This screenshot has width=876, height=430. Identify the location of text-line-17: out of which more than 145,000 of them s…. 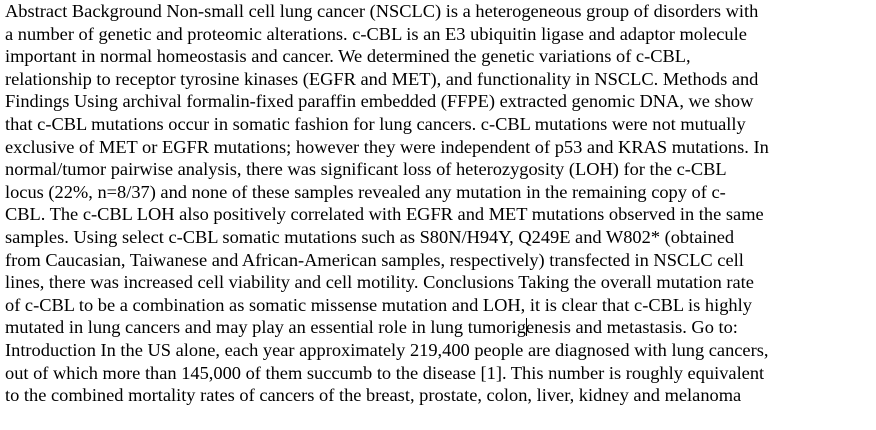
(439, 373).